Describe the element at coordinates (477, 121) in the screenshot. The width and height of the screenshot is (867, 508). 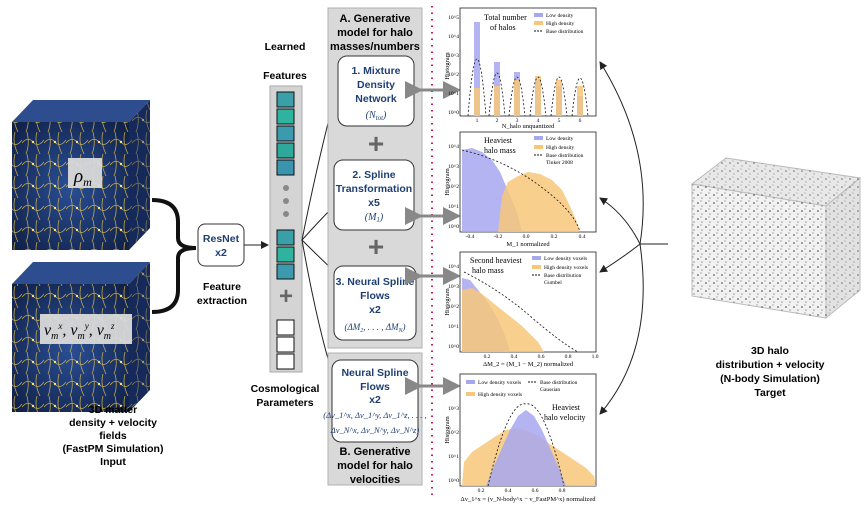
I see `svg-text: 1` at that location.